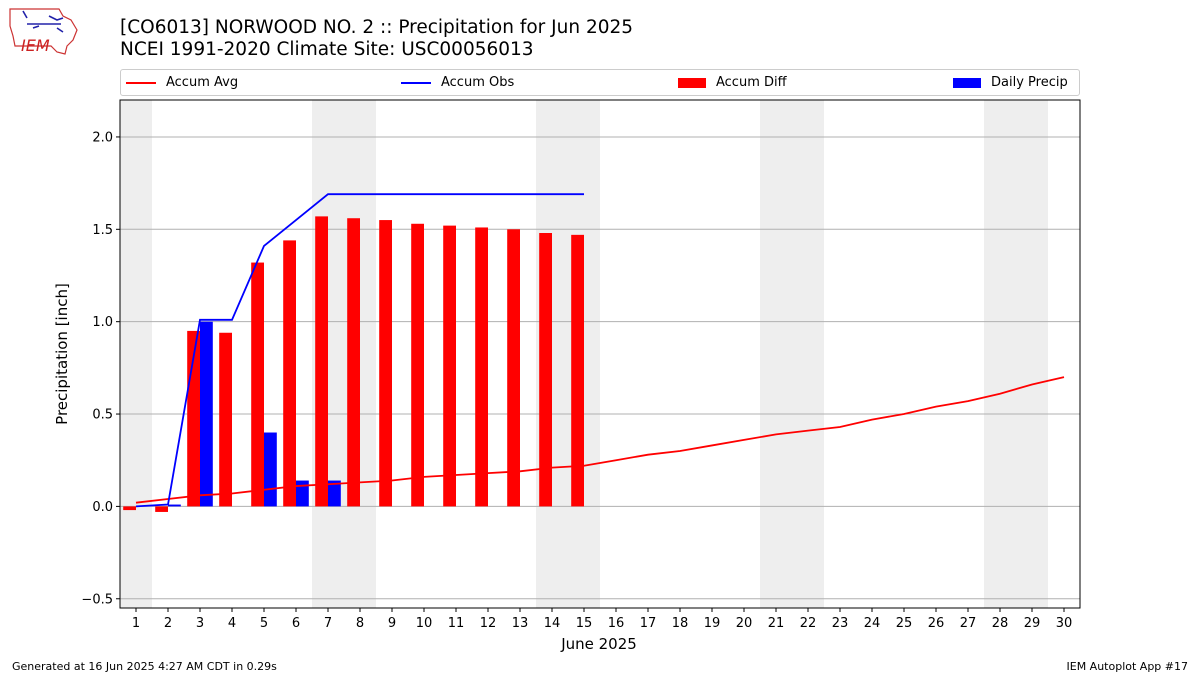  Describe the element at coordinates (416, 82) in the screenshot. I see `legend-swatch-accum-obs` at that location.